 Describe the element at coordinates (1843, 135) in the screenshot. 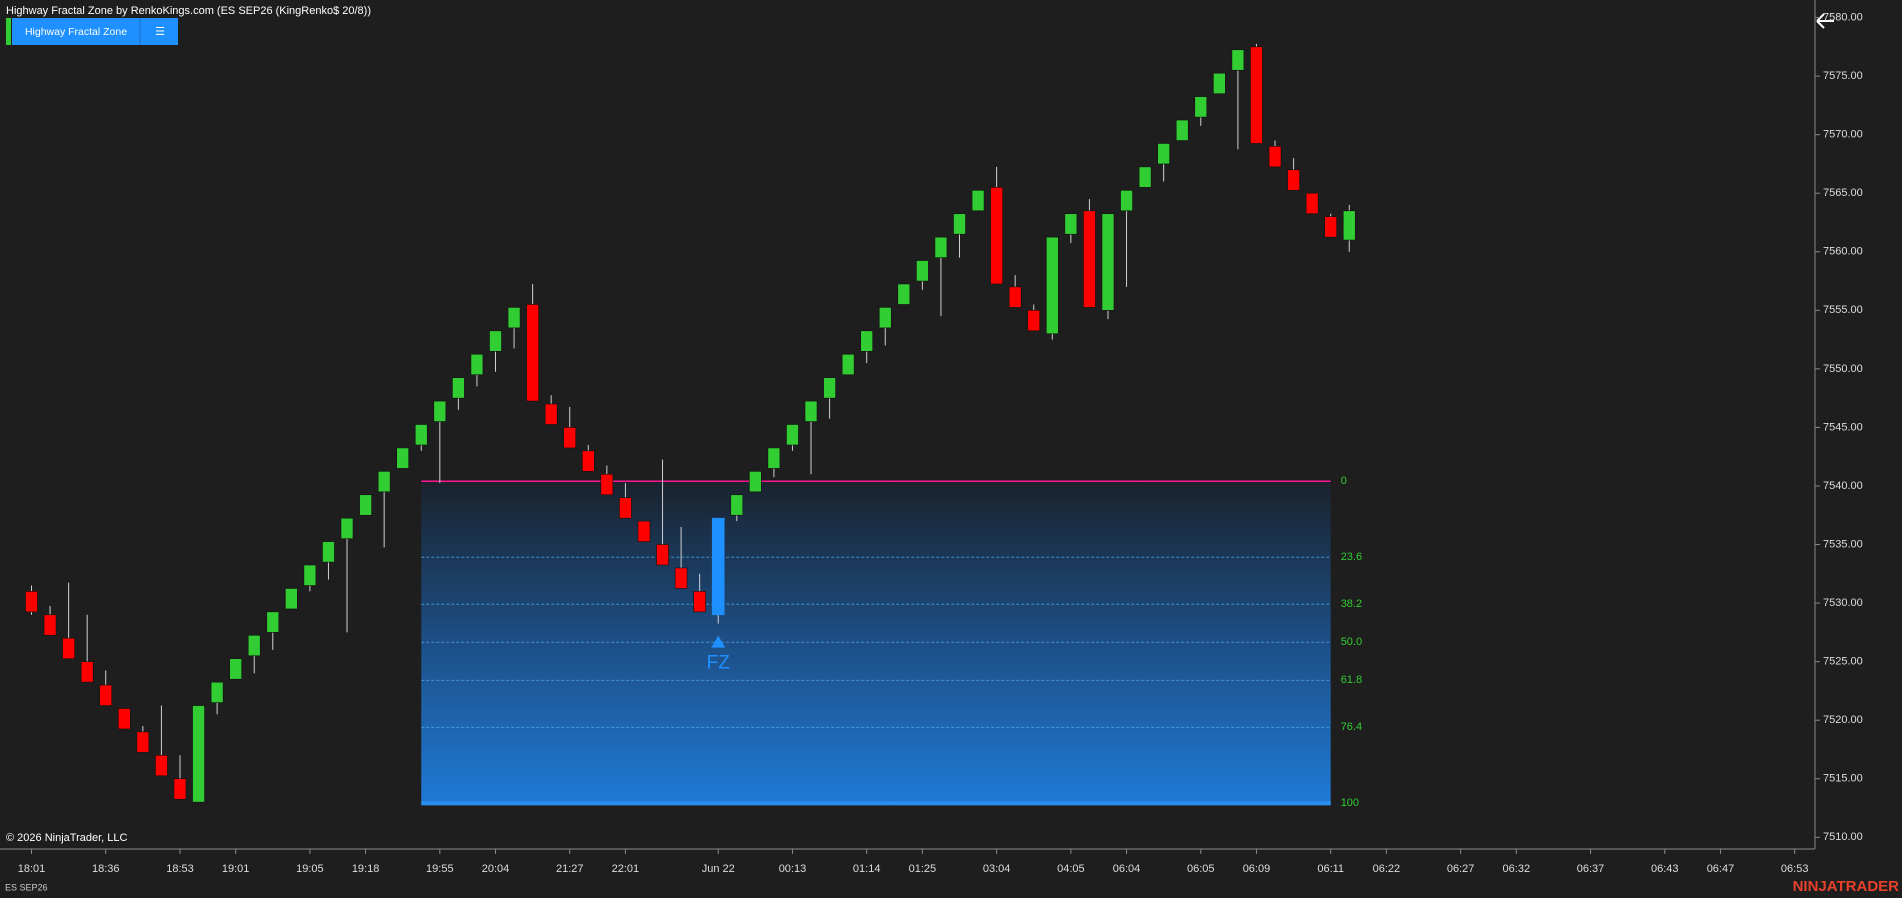

I see `y-tick-label: 7570.00` at that location.